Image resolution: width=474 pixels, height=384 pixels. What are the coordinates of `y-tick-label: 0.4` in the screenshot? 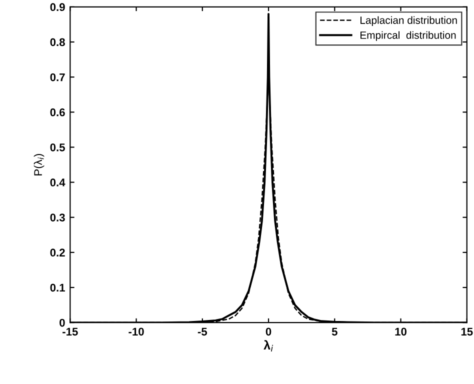 It's located at (58, 182).